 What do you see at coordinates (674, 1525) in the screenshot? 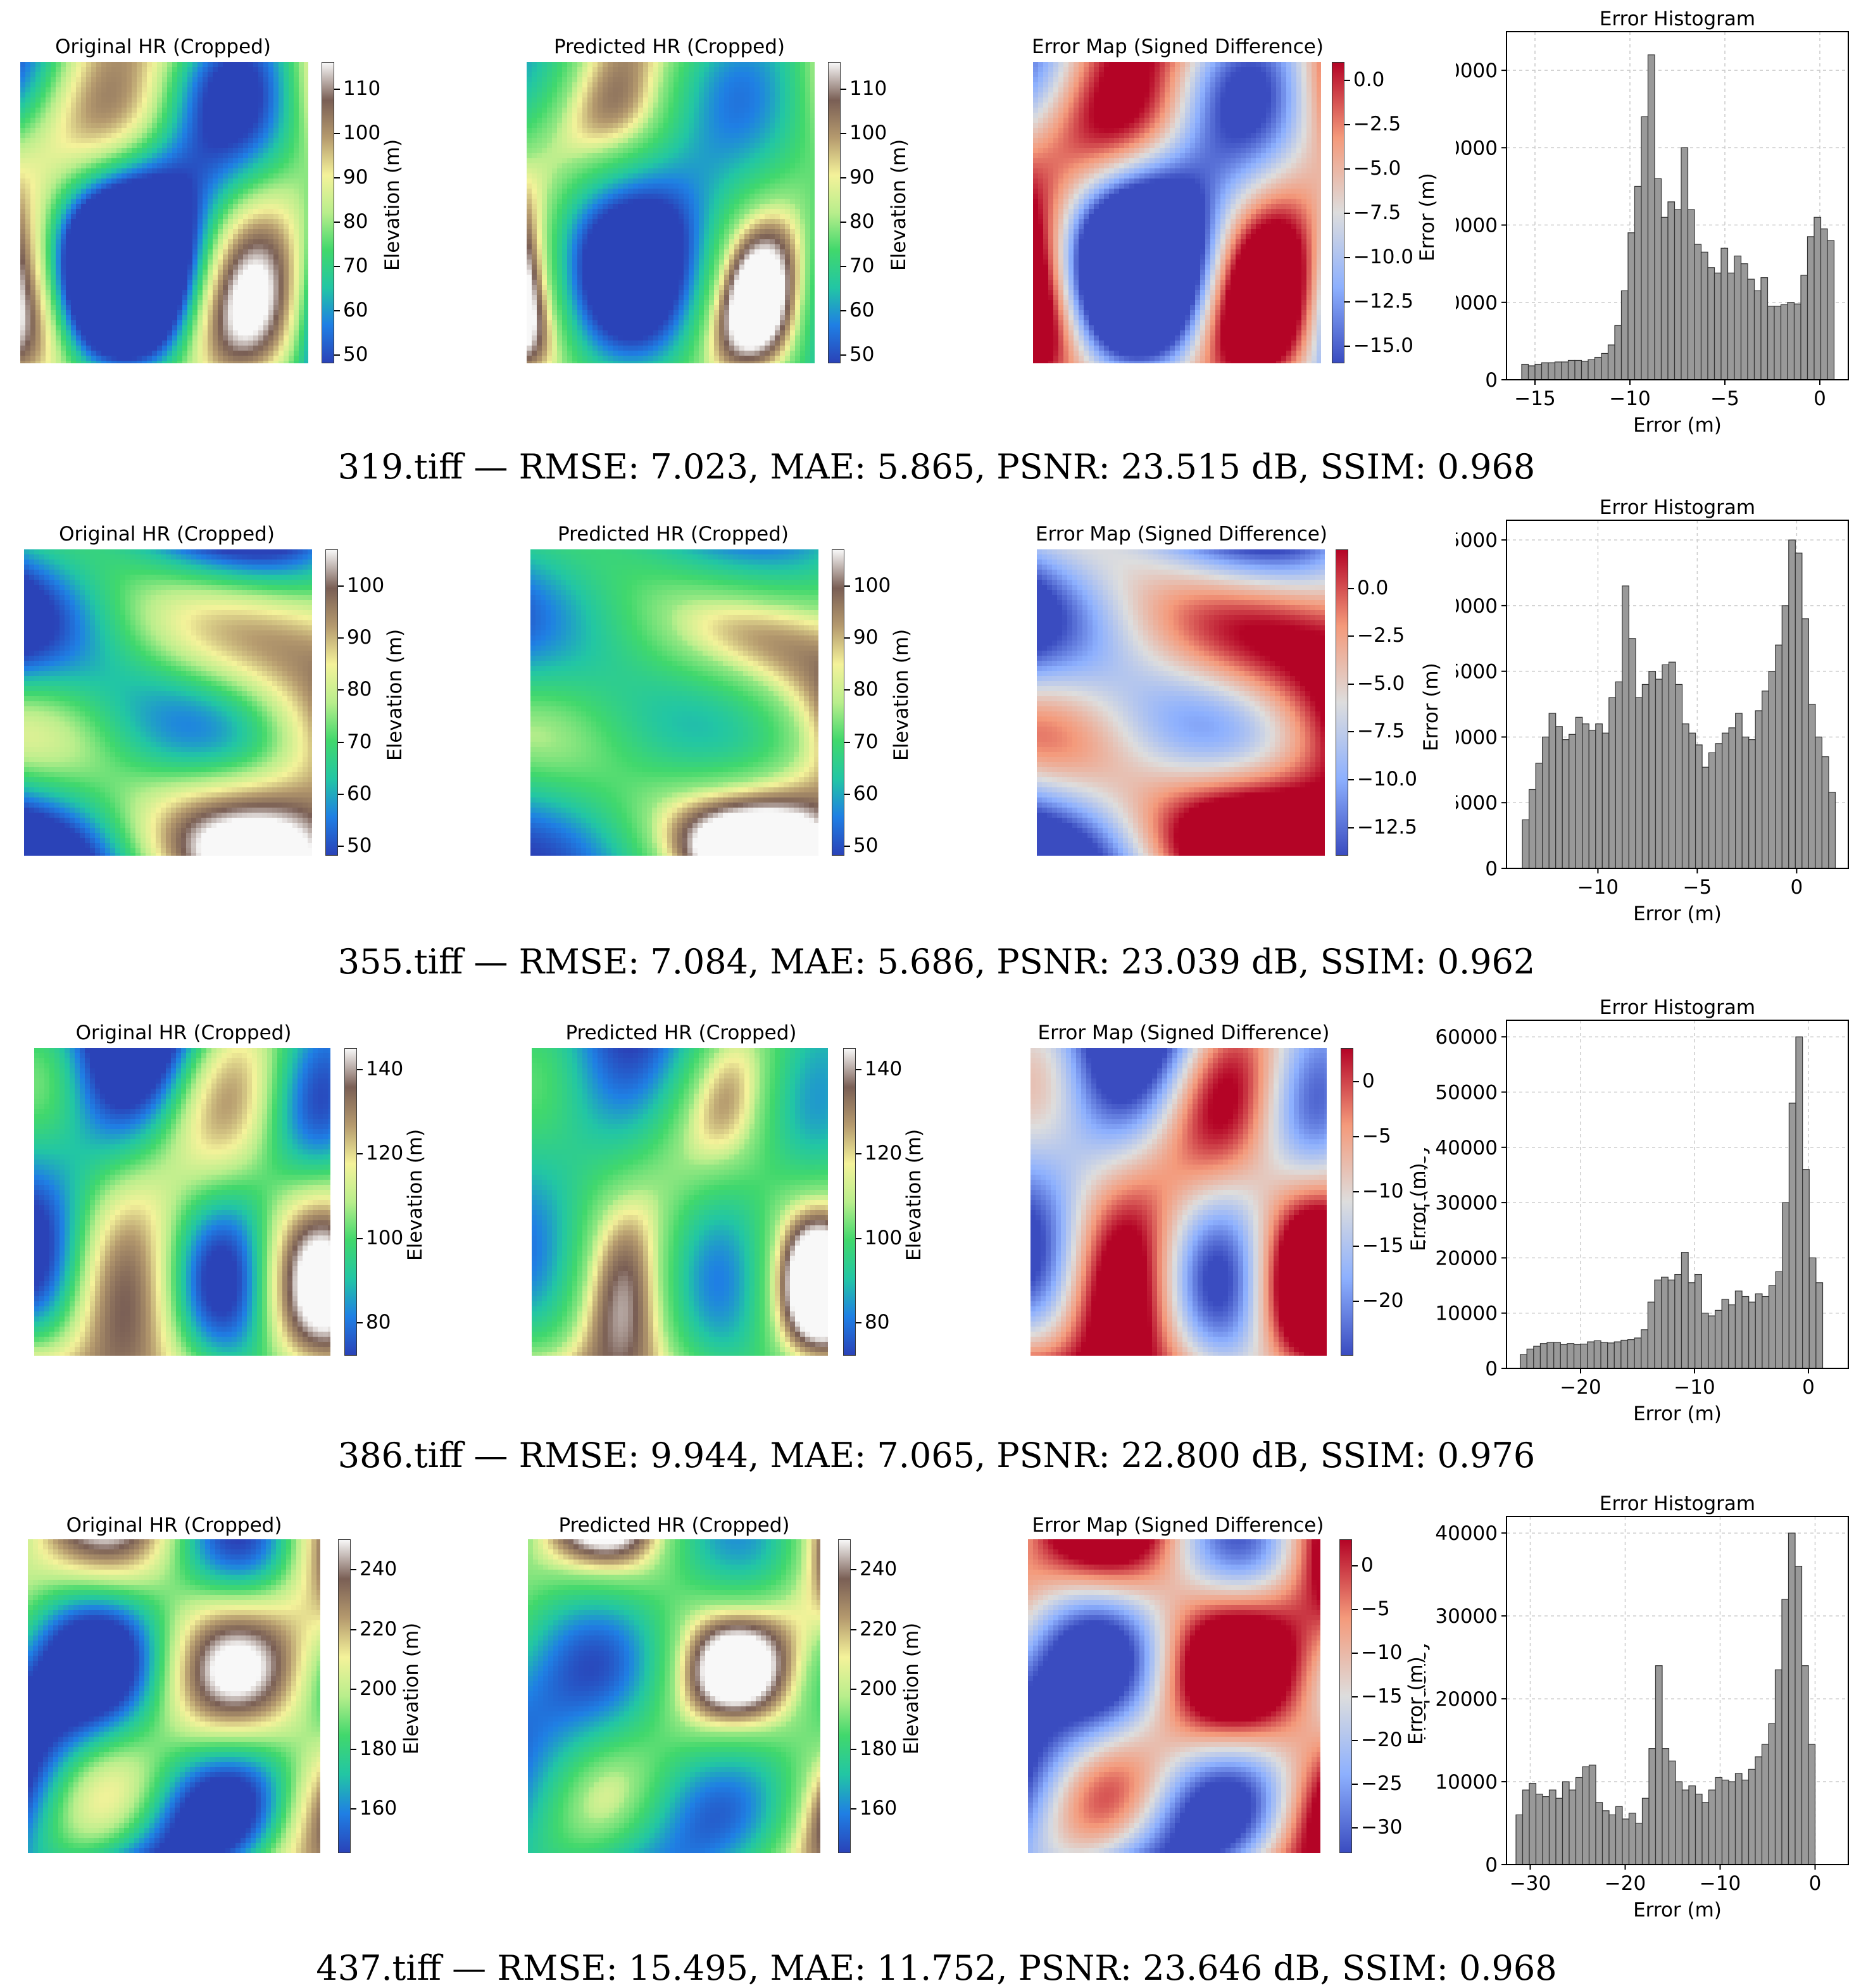
I see `predicted-title: Predicted HR (Cropped)` at bounding box center [674, 1525].